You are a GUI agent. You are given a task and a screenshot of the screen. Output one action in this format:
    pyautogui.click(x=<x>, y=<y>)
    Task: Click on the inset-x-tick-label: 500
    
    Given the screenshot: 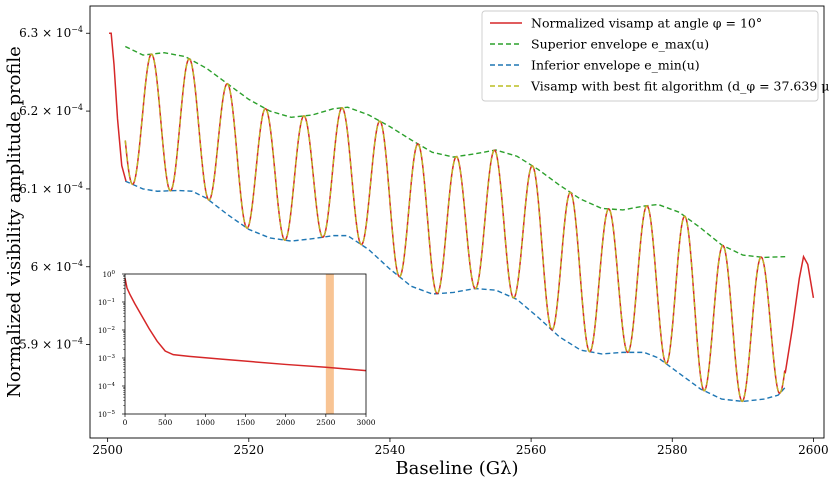 What is the action you would take?
    pyautogui.click(x=165, y=422)
    